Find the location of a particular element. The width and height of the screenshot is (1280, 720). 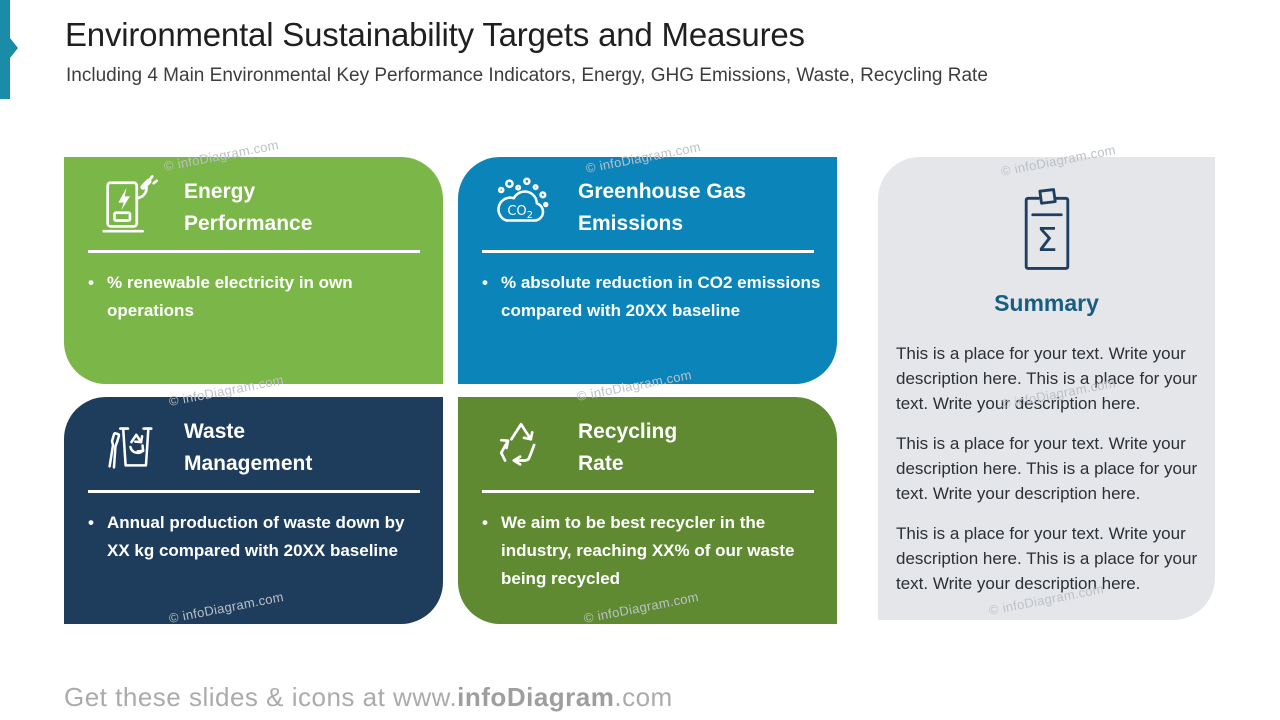

card-title: Energy Performance is located at coordinates (248, 208).